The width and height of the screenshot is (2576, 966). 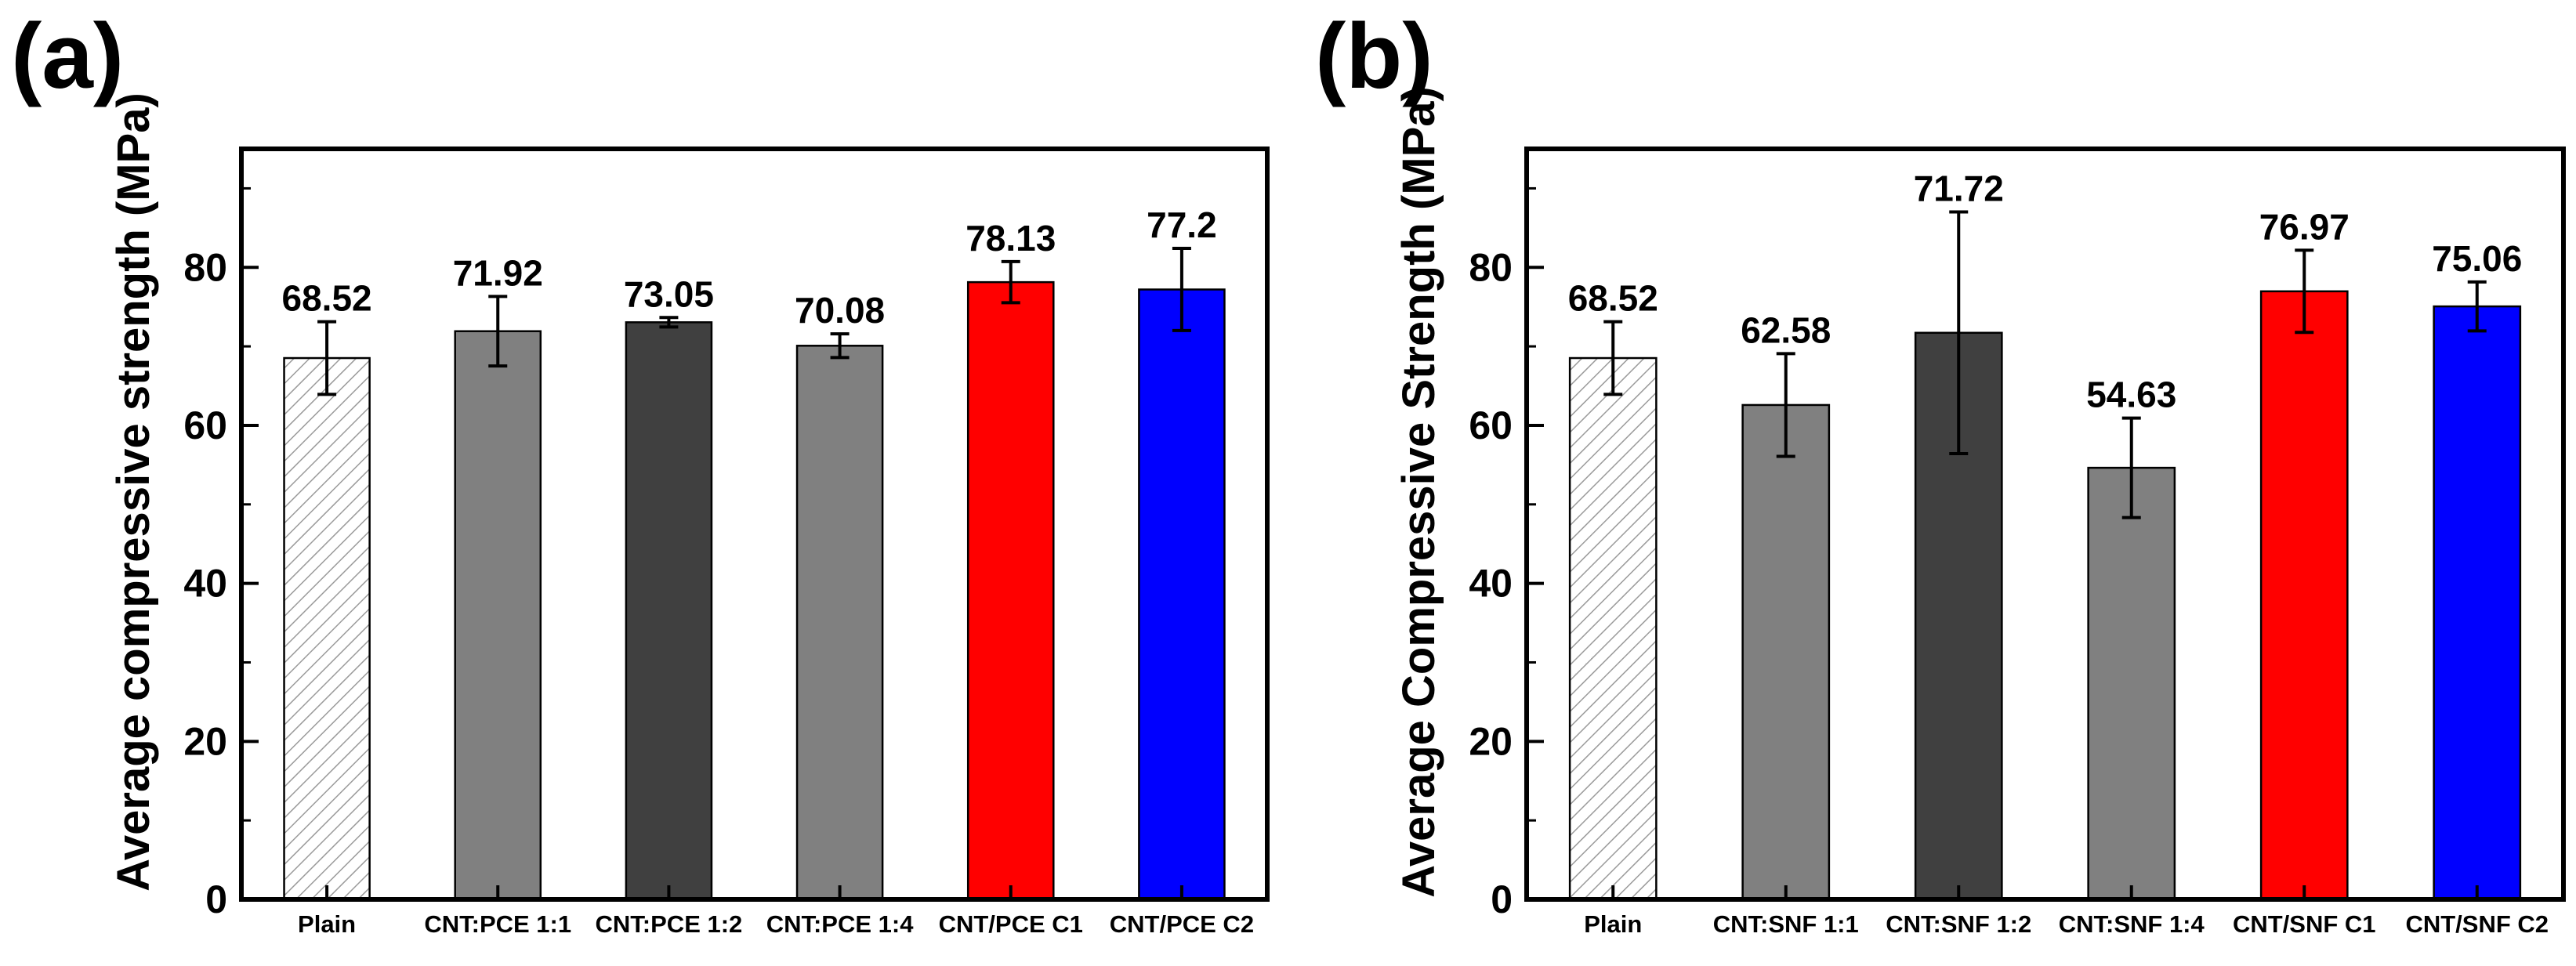 What do you see at coordinates (1959, 188) in the screenshot?
I see `data-label: 71.72` at bounding box center [1959, 188].